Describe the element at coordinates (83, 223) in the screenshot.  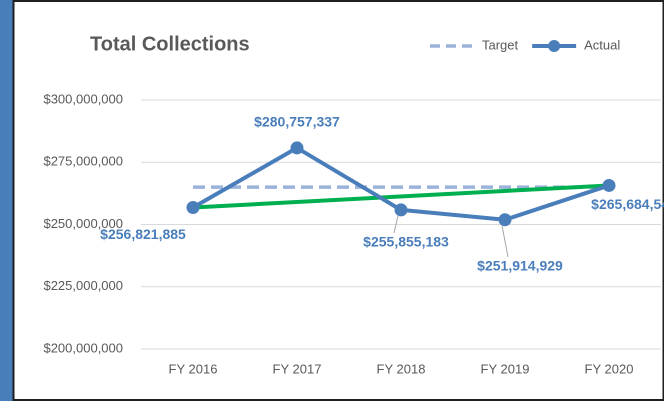
I see `y-tick-label: $250,000,000` at that location.